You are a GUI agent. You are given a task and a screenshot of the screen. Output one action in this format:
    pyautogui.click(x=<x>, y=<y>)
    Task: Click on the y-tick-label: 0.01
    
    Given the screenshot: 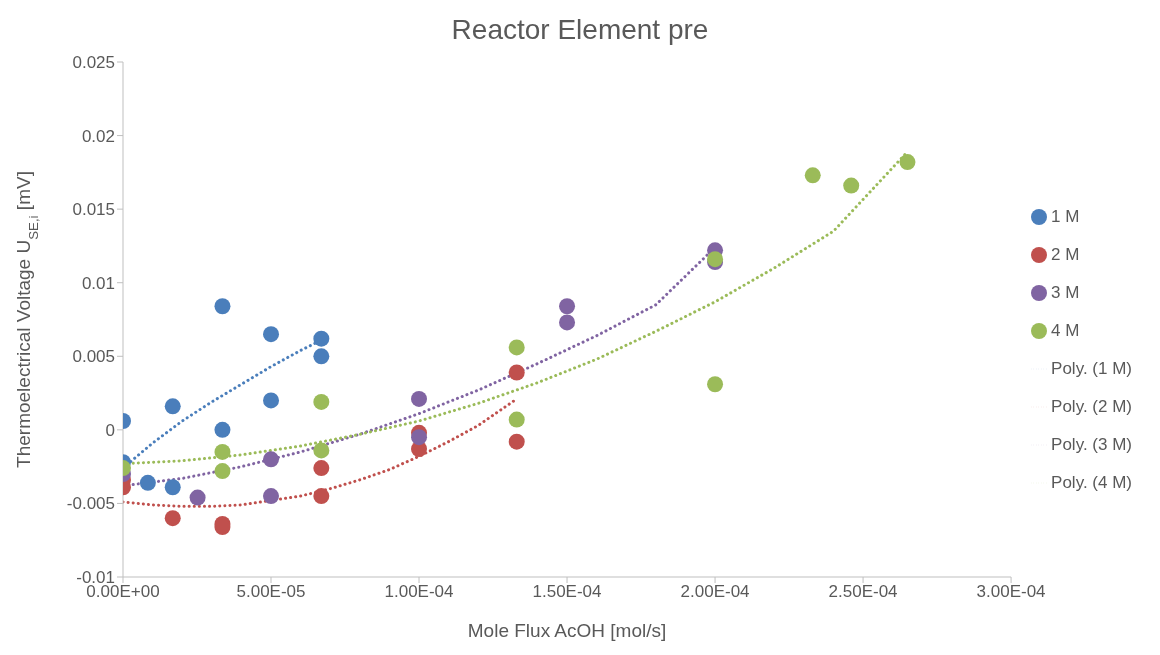 What is the action you would take?
    pyautogui.click(x=98, y=283)
    